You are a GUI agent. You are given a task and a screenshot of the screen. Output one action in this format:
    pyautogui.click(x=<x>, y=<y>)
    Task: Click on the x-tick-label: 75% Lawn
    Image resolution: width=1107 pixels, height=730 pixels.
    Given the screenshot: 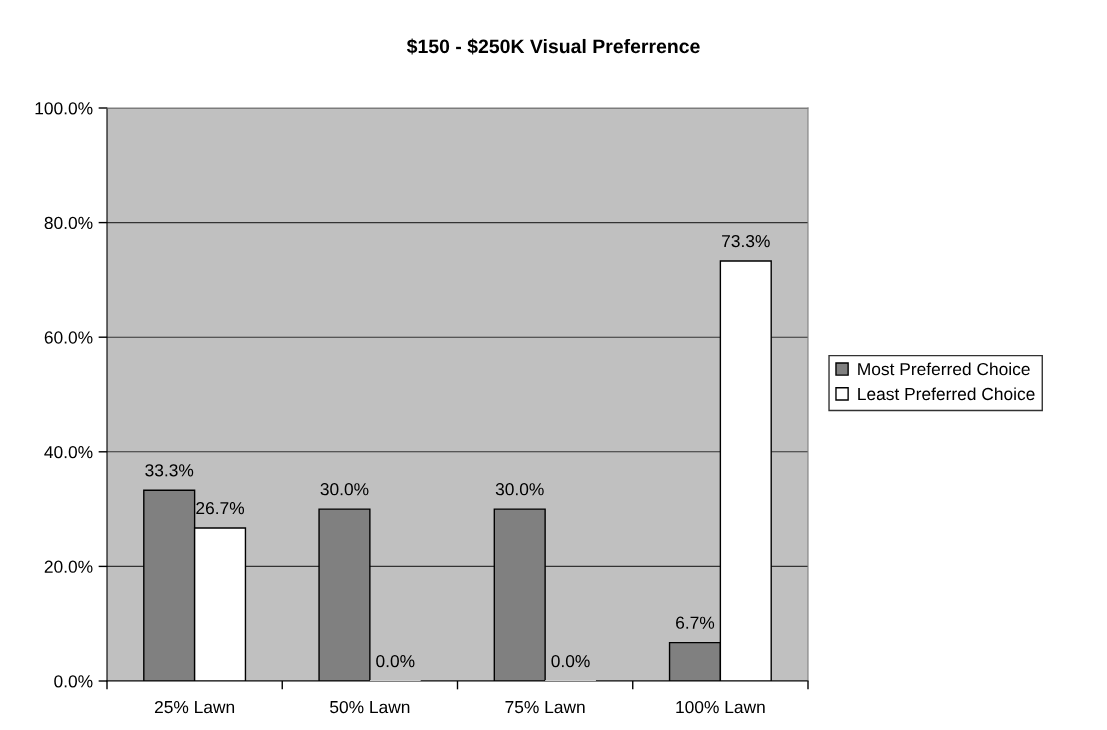 What is the action you would take?
    pyautogui.click(x=545, y=707)
    